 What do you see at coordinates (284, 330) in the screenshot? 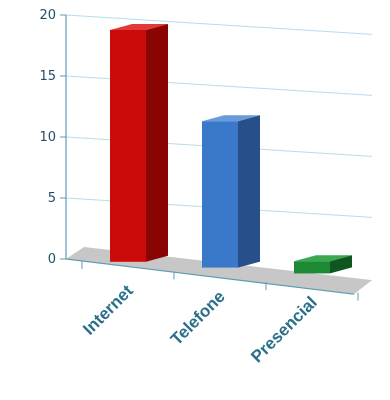
I see `xtick-label-presencial: Presencial` at bounding box center [284, 330].